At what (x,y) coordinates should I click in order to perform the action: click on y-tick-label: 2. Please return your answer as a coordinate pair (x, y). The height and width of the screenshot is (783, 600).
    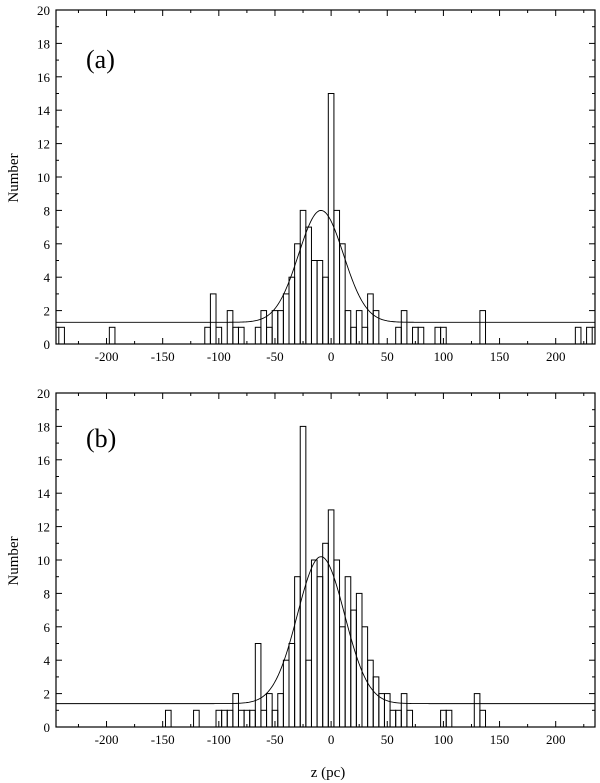
    Looking at the image, I should click on (47, 694).